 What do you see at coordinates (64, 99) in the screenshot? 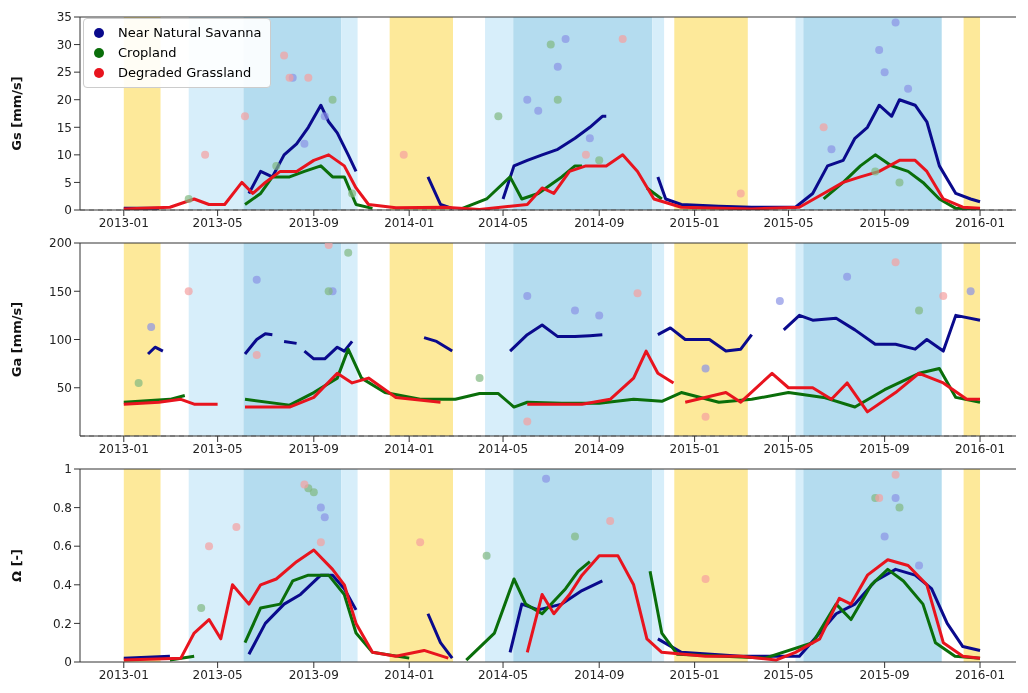
I see `y-tick-label: 20` at bounding box center [64, 99].